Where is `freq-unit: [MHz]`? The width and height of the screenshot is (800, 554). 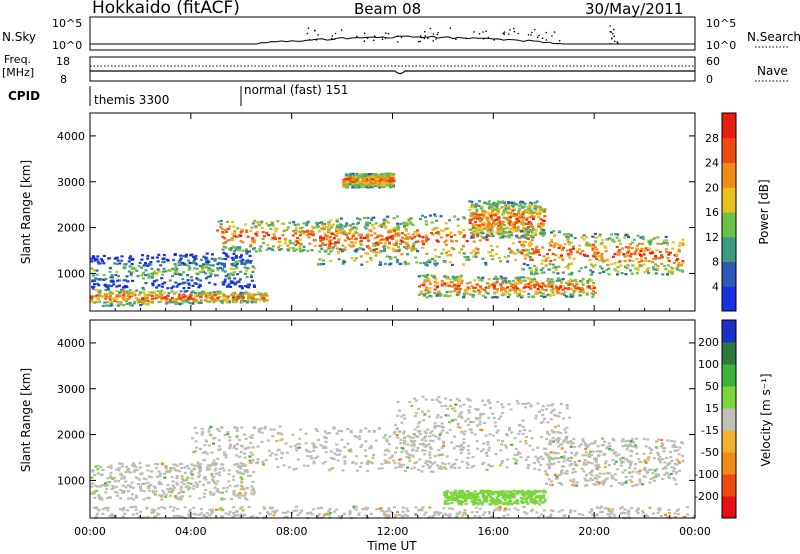
freq-unit: [MHz] is located at coordinates (18, 72).